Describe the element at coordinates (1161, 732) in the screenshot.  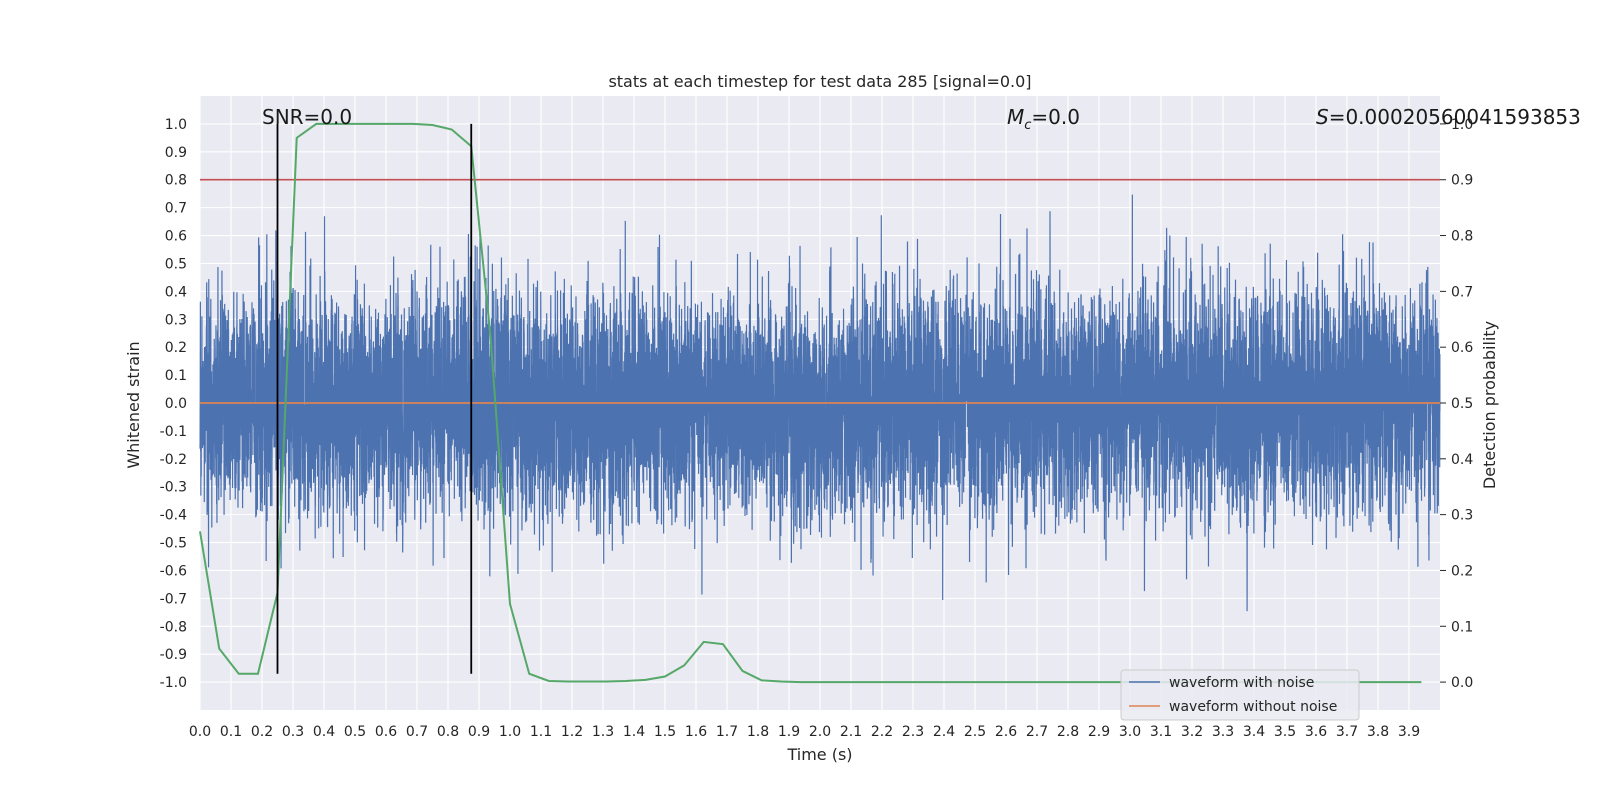
I see `x-tick-label: 3.1` at that location.